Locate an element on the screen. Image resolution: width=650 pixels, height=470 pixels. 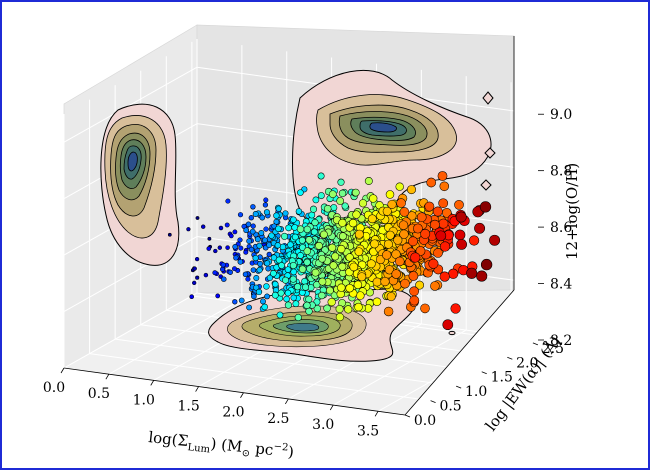
grid-y-floor is located at coordinates (286, 362).